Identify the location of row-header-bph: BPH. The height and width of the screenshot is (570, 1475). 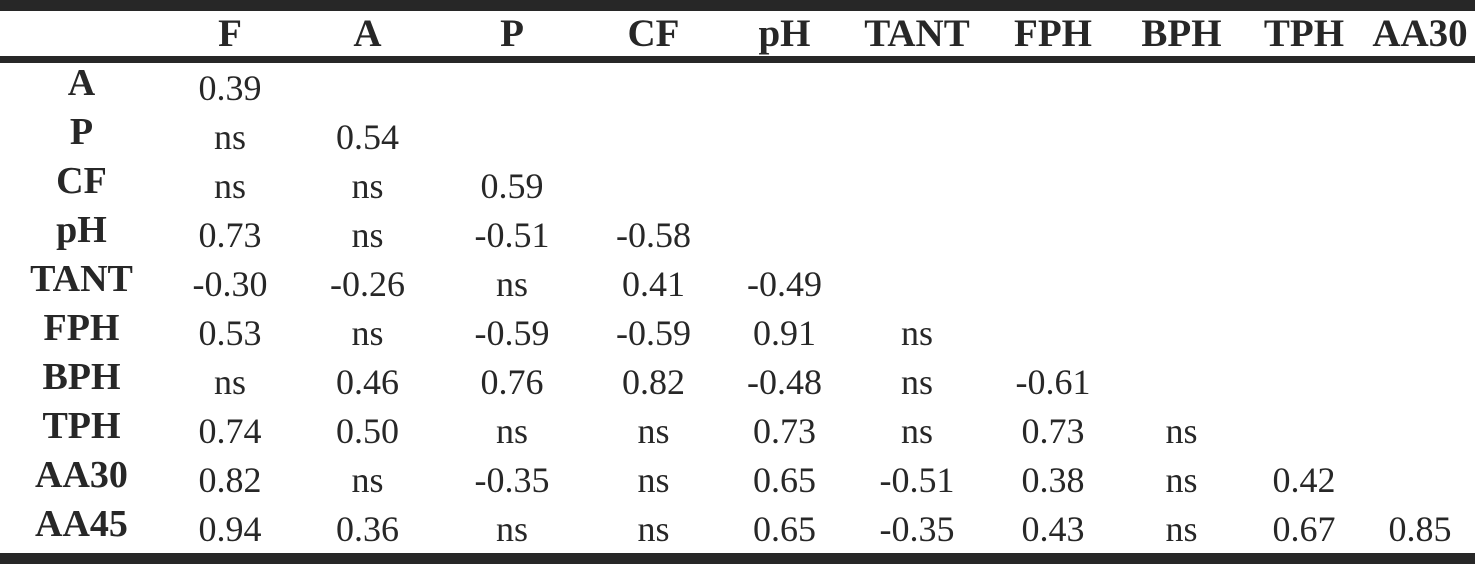
(81, 381).